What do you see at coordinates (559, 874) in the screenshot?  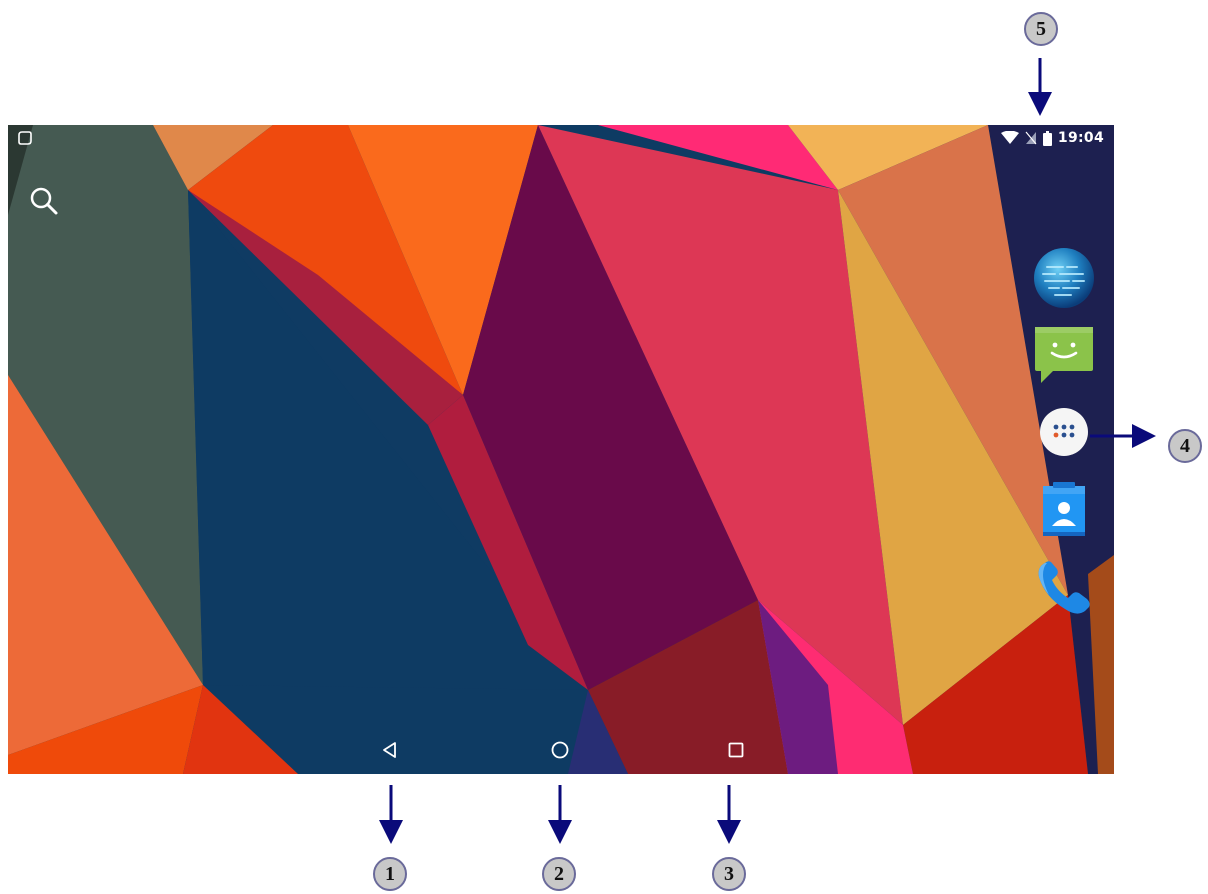 I see `callout-2: 2` at bounding box center [559, 874].